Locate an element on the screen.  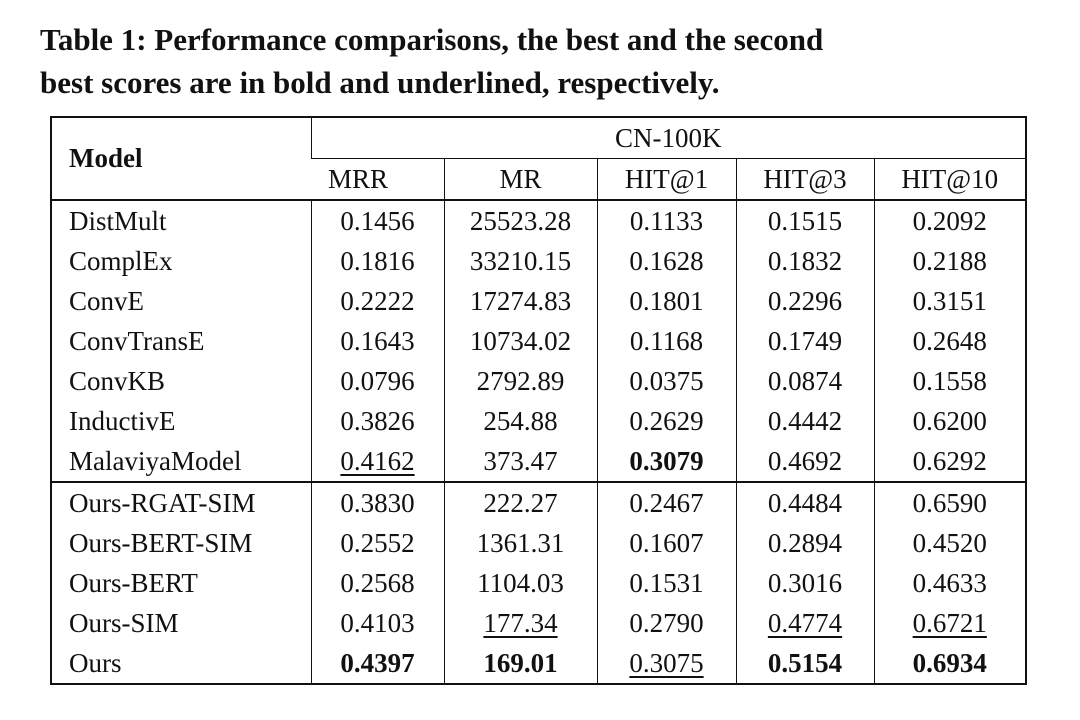
table-cell: 0.2296 is located at coordinates (804, 301).